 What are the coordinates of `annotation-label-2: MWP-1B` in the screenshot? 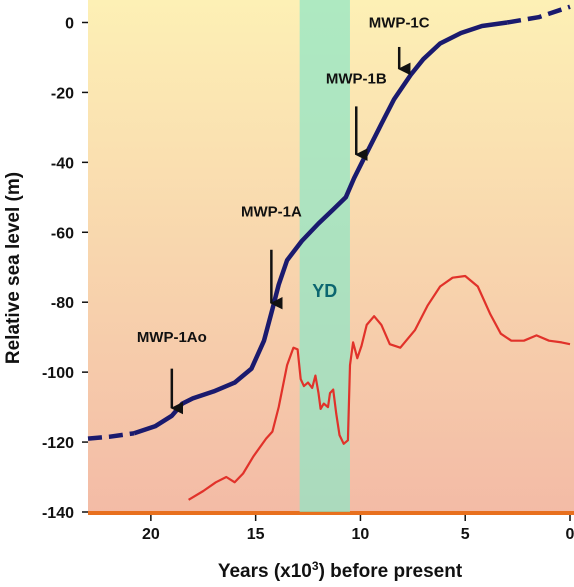 It's located at (356, 78).